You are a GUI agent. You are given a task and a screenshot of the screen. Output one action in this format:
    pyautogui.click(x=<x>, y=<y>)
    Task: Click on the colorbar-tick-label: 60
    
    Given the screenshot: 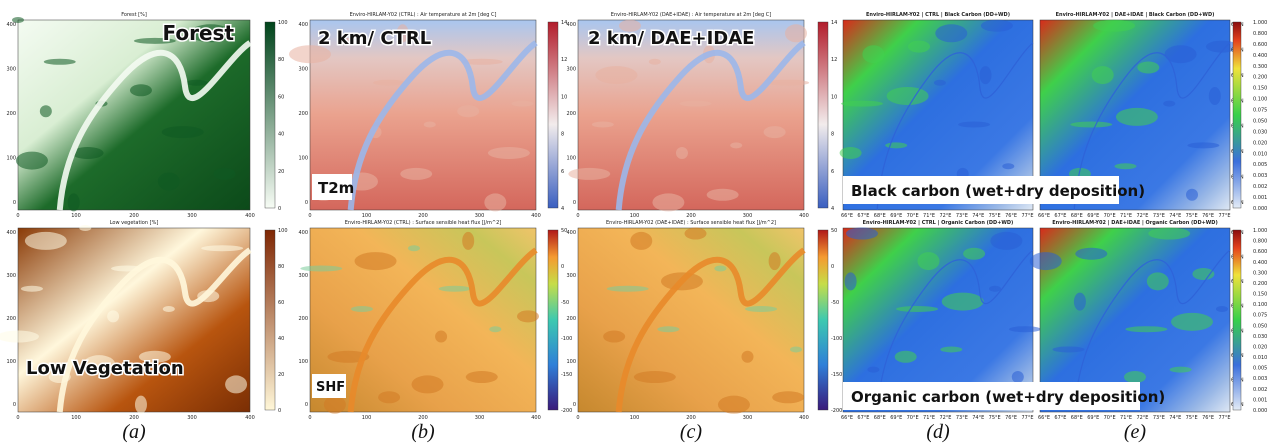 What is the action you would take?
    pyautogui.click(x=281, y=97)
    